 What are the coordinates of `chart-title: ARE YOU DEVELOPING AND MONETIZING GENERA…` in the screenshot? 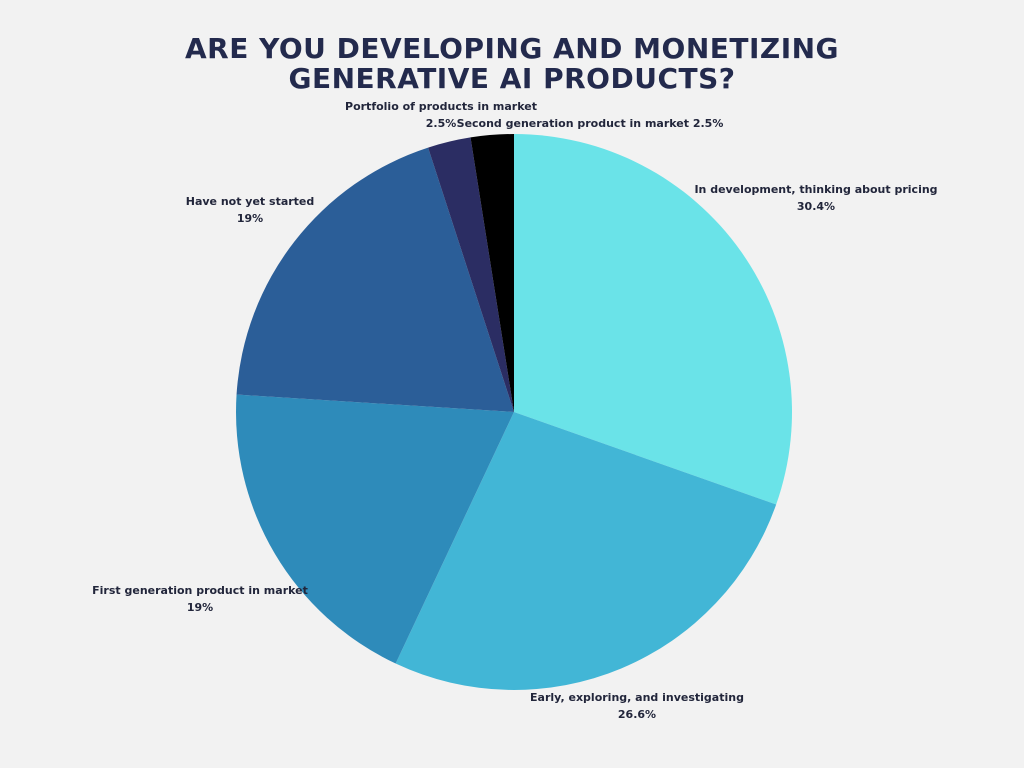 It's located at (512, 63).